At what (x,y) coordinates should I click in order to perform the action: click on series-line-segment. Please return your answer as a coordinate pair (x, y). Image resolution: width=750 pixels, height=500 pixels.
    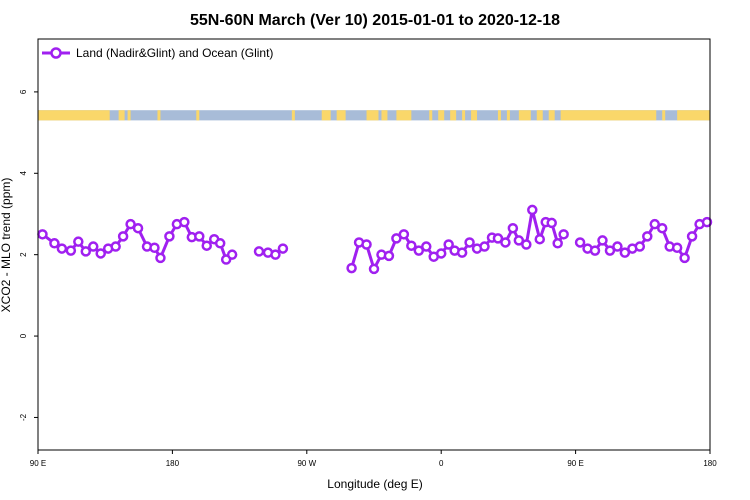
    Looking at the image, I should click on (457, 239).